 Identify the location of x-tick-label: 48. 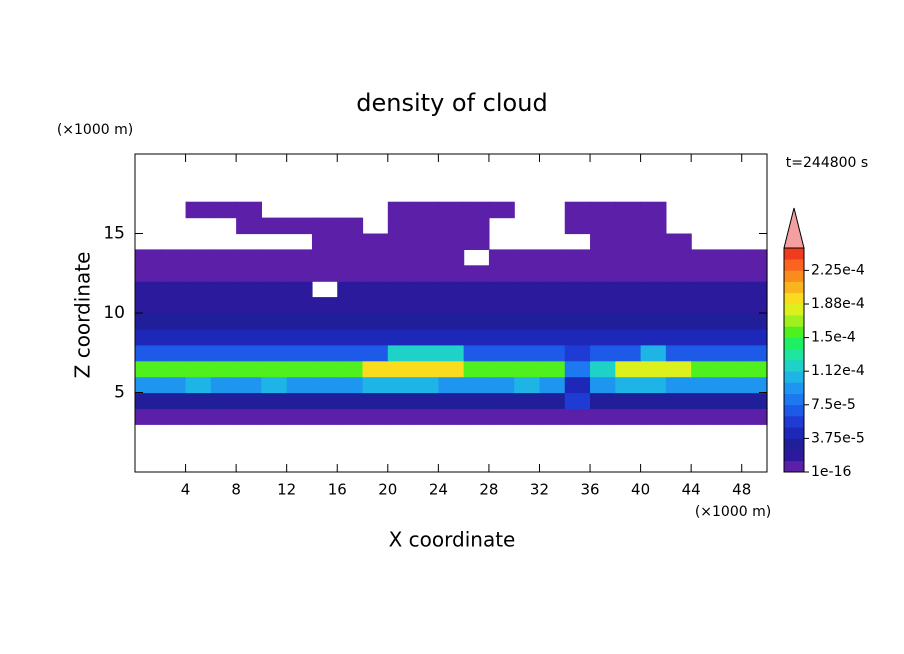
(741, 490).